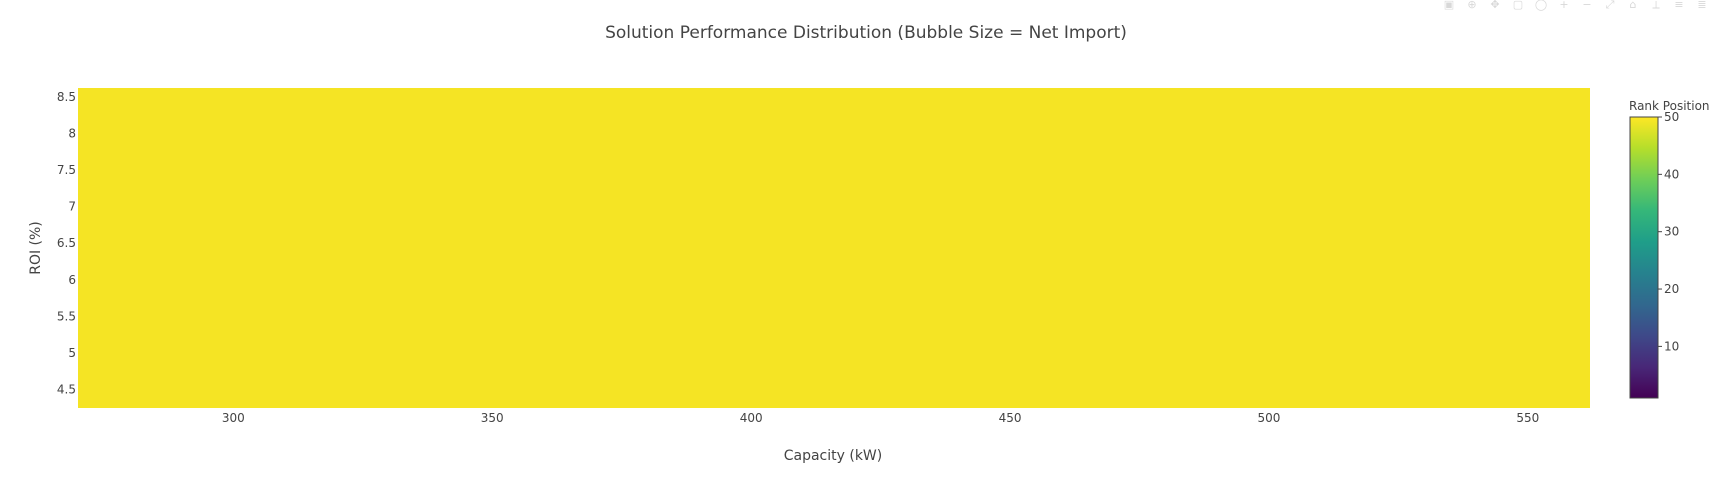 Image resolution: width=1715 pixels, height=480 pixels. I want to click on x-axis-title: Capacity (kW), so click(833, 456).